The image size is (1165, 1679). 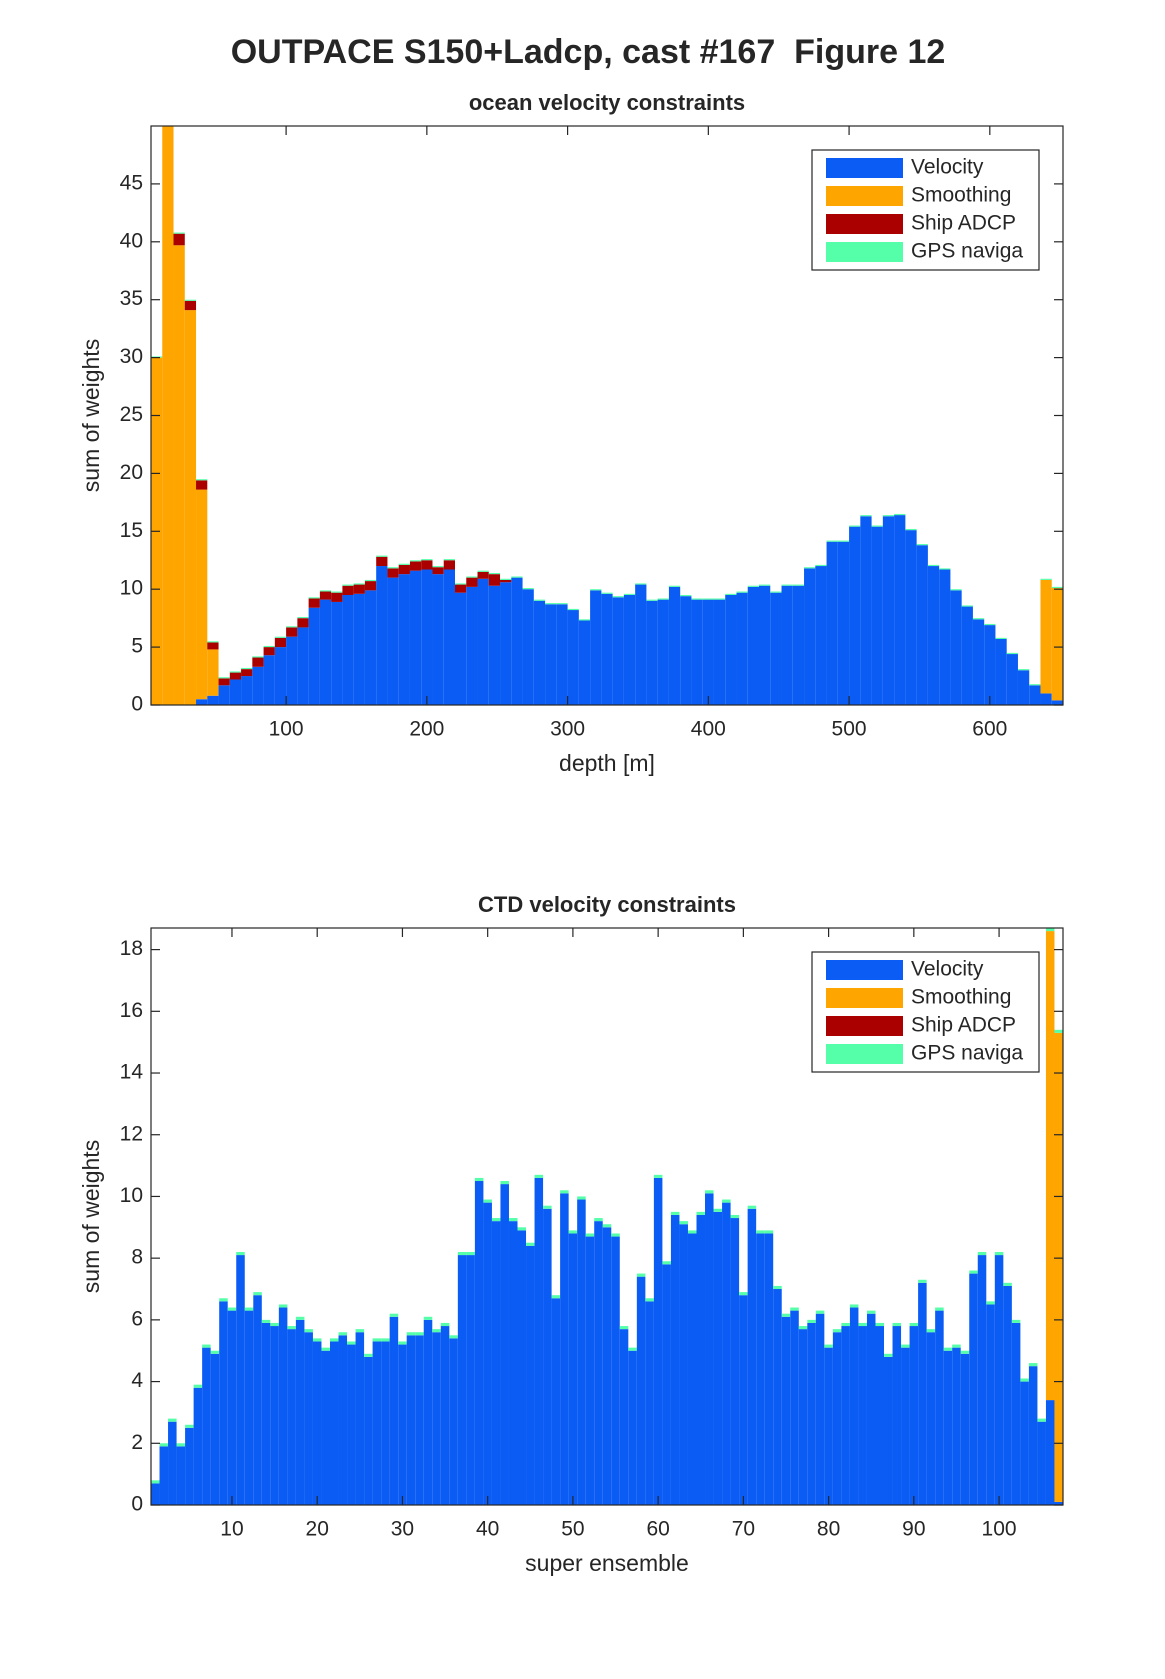 I want to click on legend-label: GPS naviga, so click(x=967, y=251).